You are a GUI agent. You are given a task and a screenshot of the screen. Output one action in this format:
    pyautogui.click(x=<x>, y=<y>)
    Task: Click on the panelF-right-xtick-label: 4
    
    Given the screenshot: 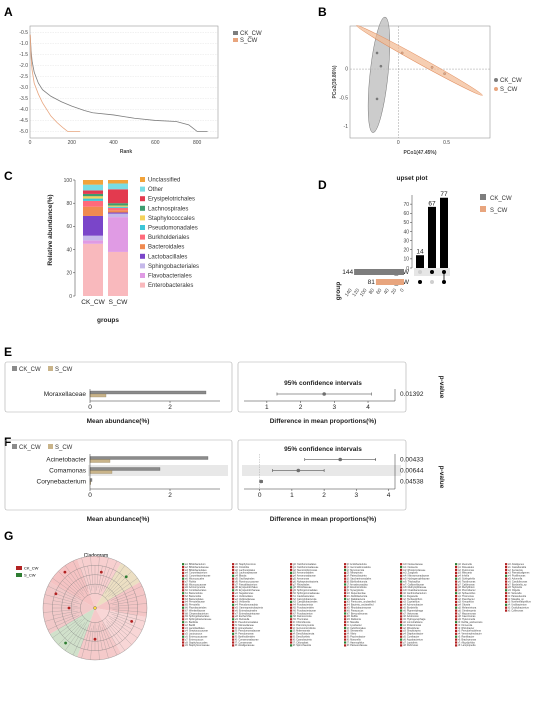 What is the action you would take?
    pyautogui.click(x=389, y=495)
    